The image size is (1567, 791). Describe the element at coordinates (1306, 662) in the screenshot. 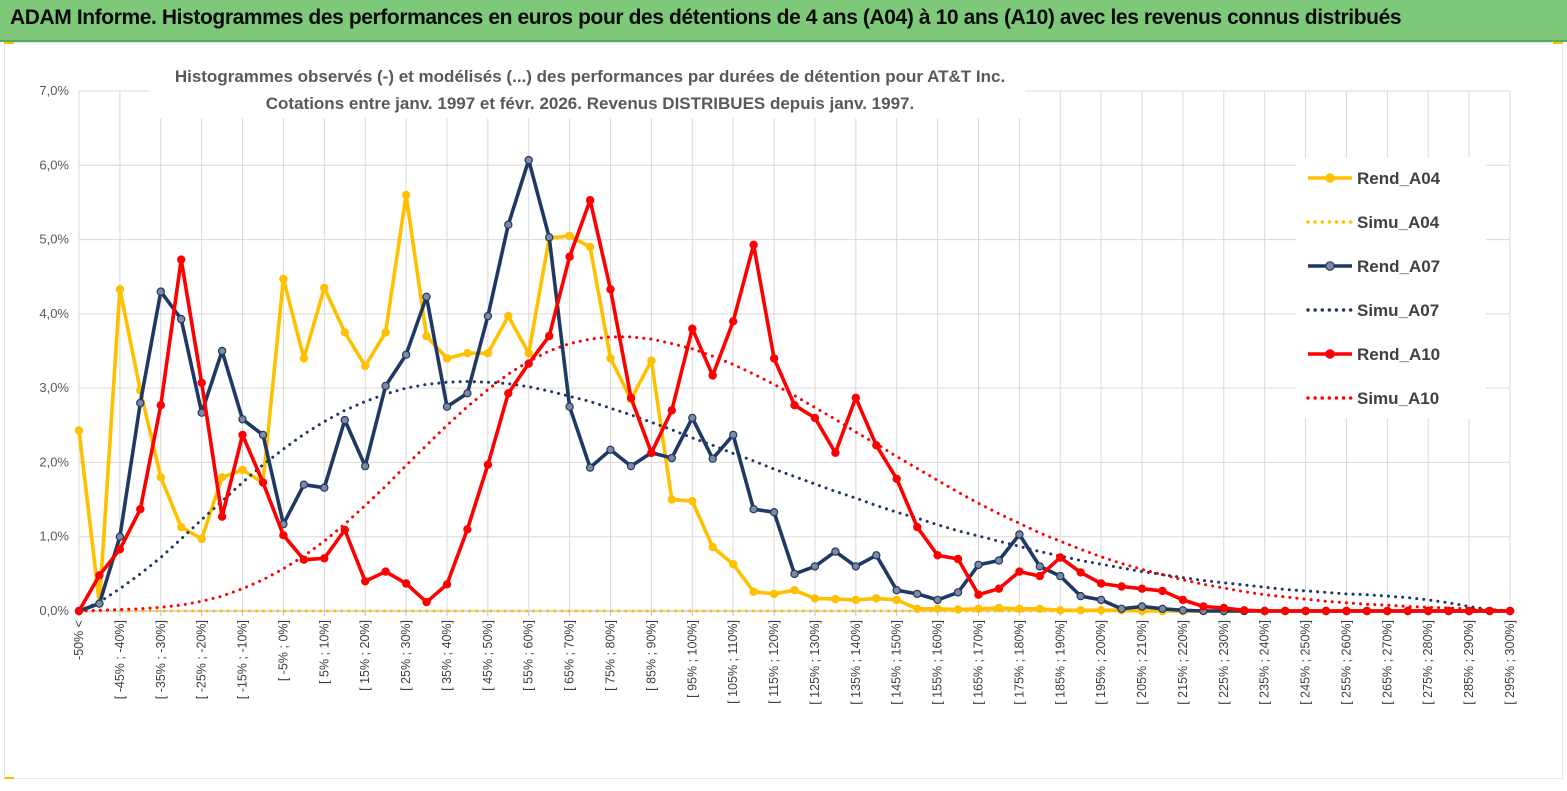

I see `x-tick-label: [ 245% ; 250%]` at that location.